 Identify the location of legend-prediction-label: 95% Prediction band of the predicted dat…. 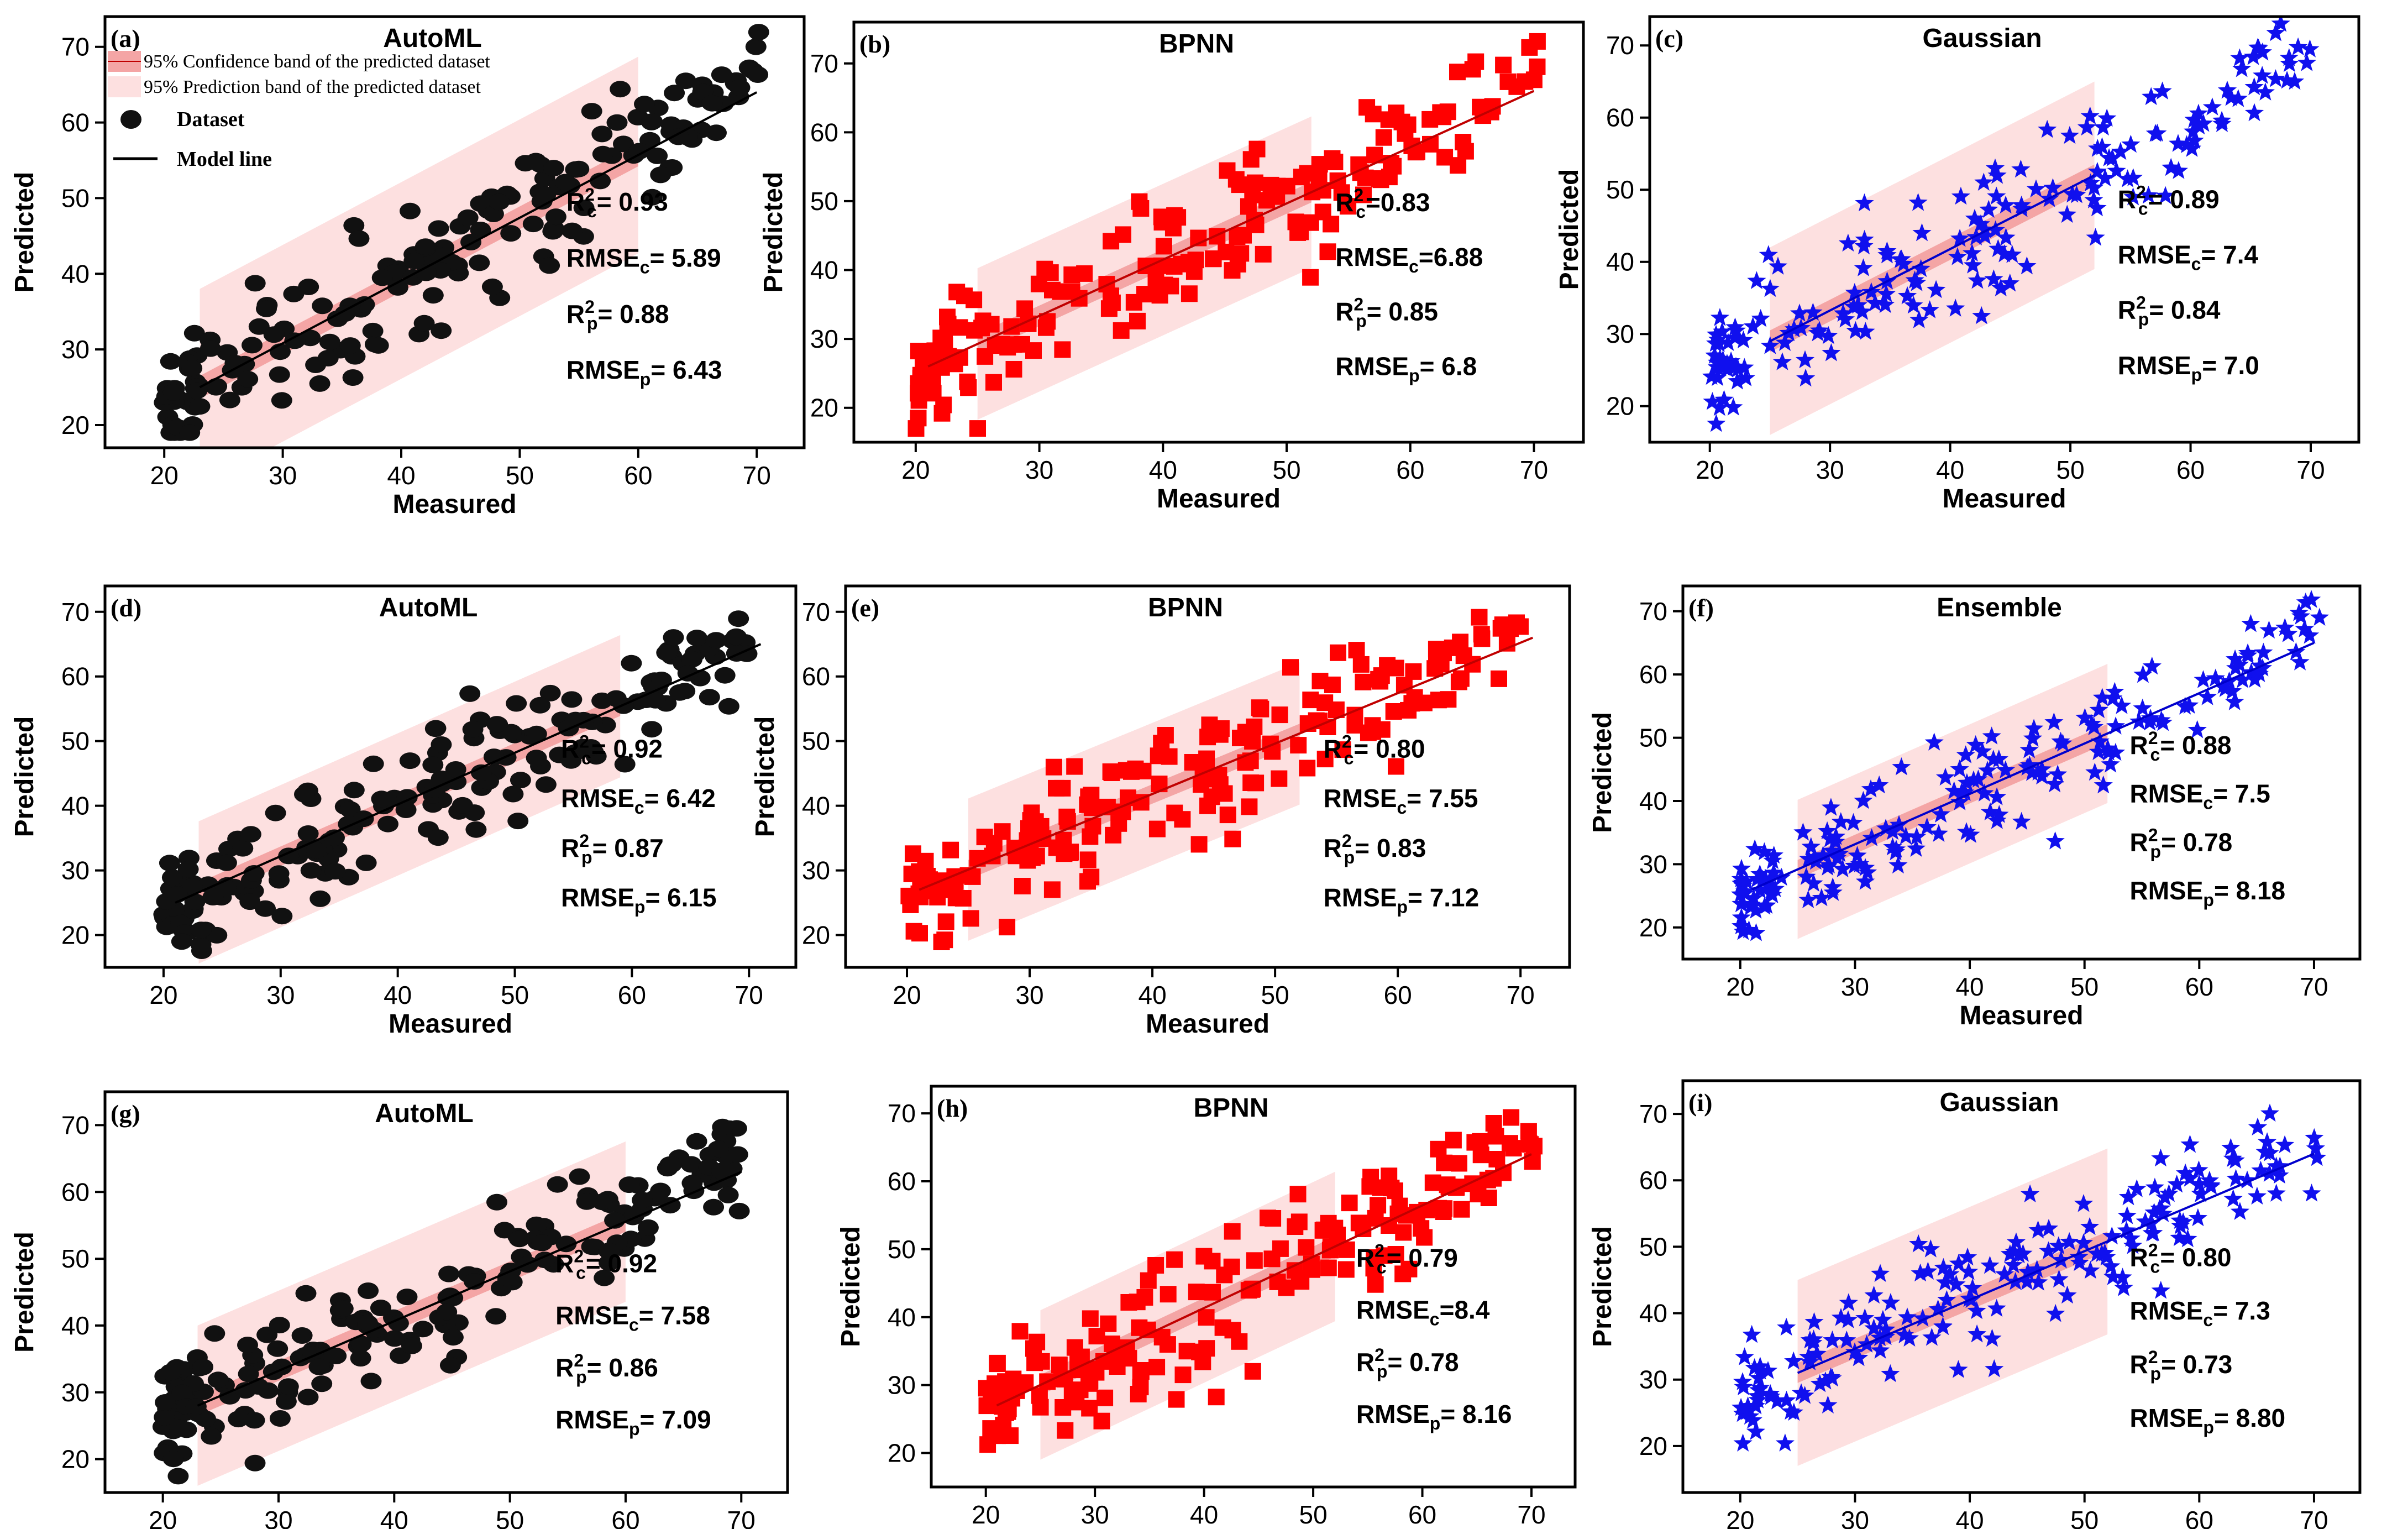
(313, 87).